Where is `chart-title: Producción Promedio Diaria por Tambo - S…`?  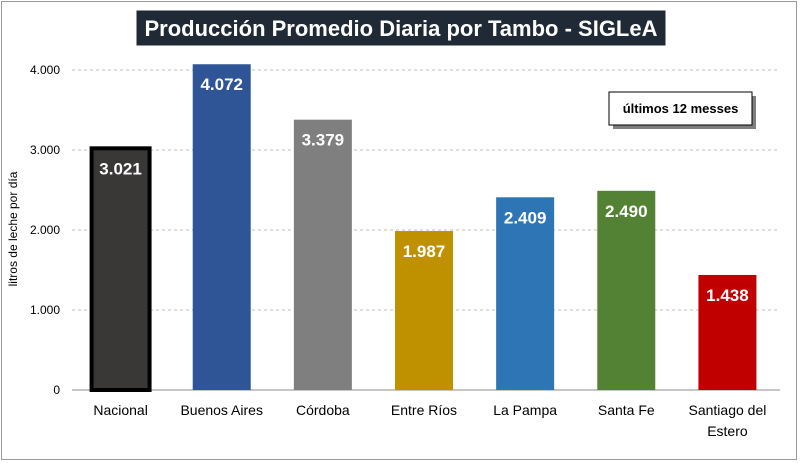
chart-title: Producción Promedio Diaria por Tambo - S… is located at coordinates (401, 28).